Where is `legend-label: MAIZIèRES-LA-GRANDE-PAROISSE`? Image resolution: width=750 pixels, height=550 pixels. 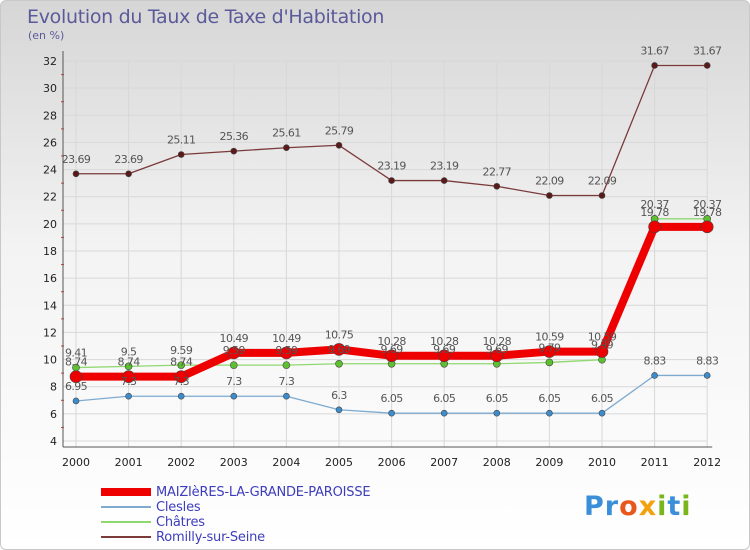 legend-label: MAIZIèRES-LA-GRANDE-PAROISSE is located at coordinates (263, 492).